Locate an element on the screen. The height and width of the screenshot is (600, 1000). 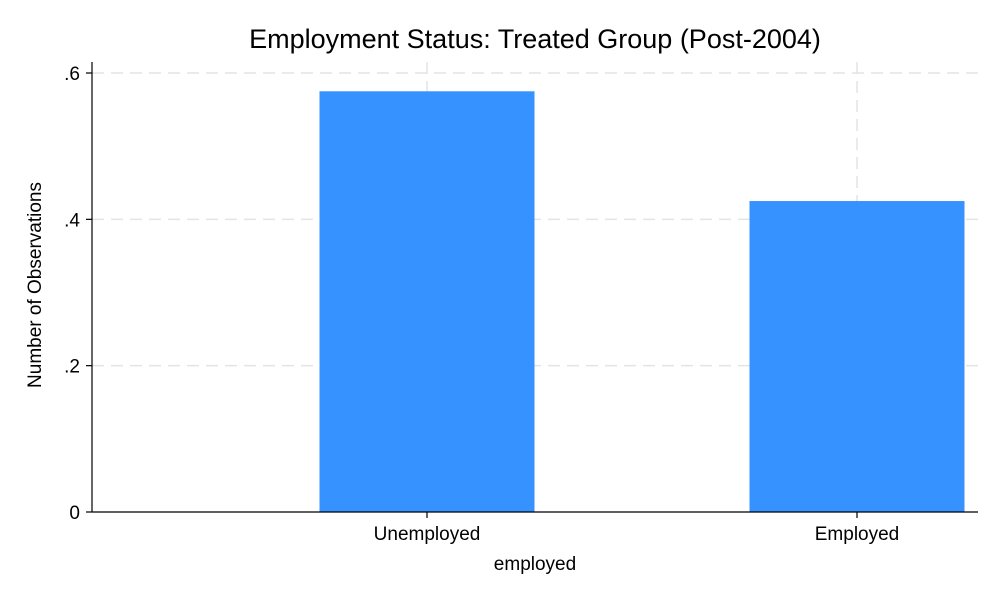
bar is located at coordinates (857, 356).